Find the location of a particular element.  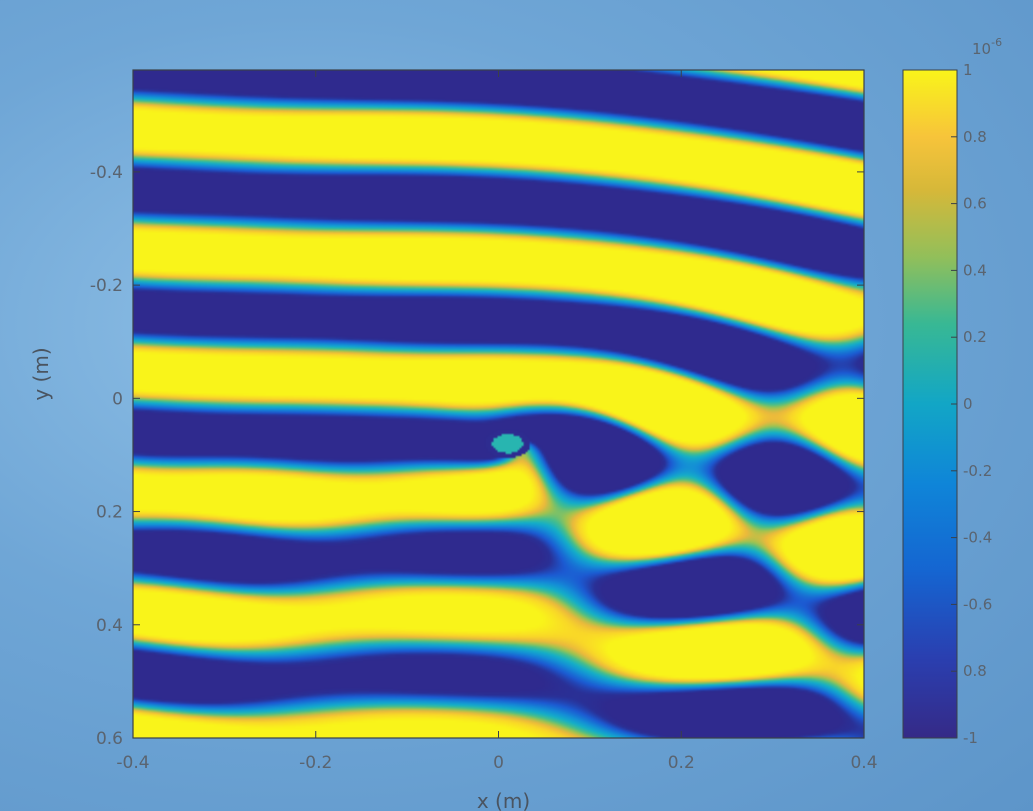

colorbar-tick-label: -0.4 is located at coordinates (977, 538).